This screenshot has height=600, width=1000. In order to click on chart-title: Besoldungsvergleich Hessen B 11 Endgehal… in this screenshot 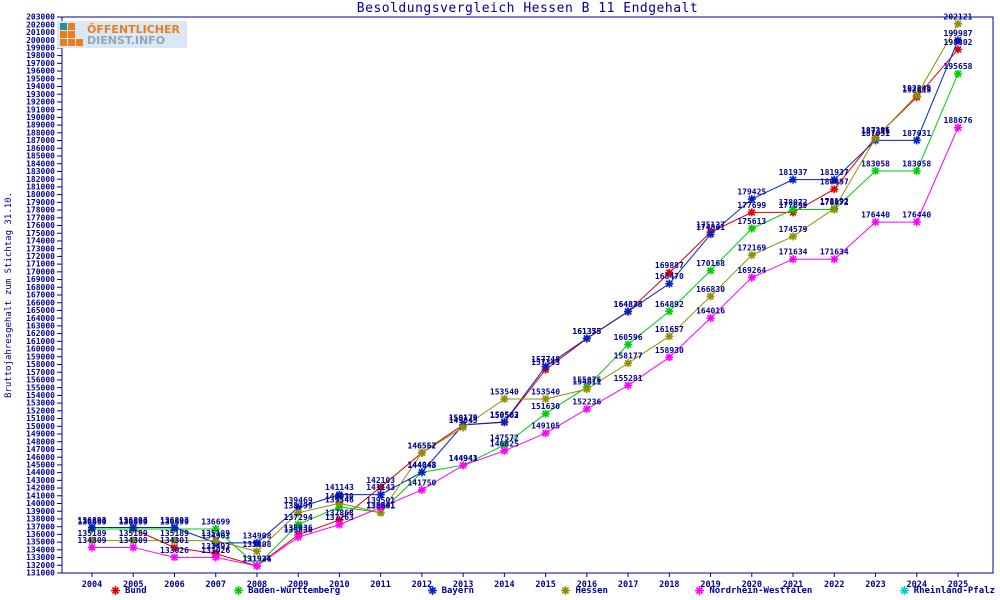, I will do `click(527, 8)`.